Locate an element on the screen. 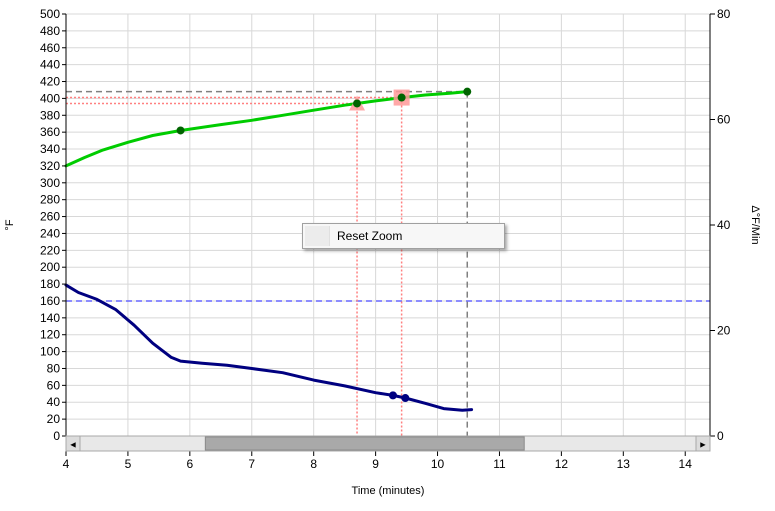 The width and height of the screenshot is (775, 511). y-tick-label: 0 is located at coordinates (56, 436).